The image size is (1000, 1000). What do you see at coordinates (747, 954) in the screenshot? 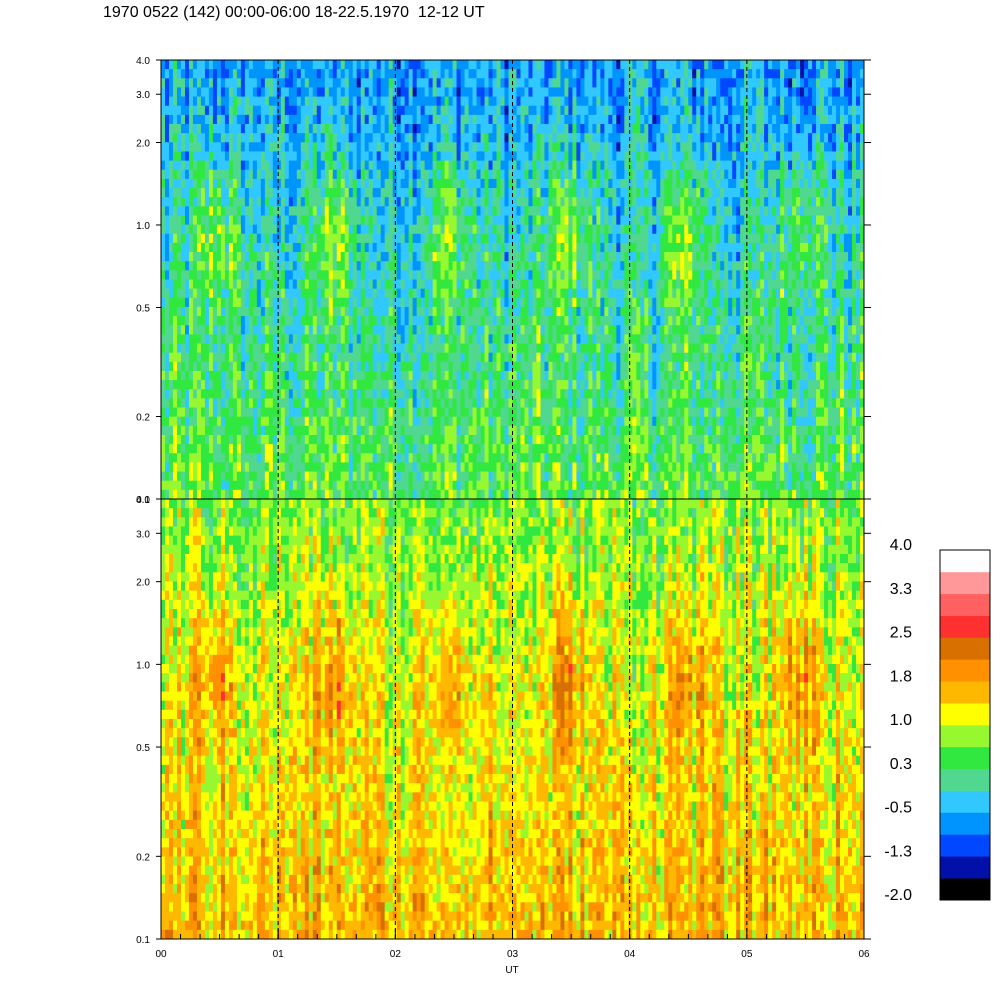
I see `x-tick-label: 05` at bounding box center [747, 954].